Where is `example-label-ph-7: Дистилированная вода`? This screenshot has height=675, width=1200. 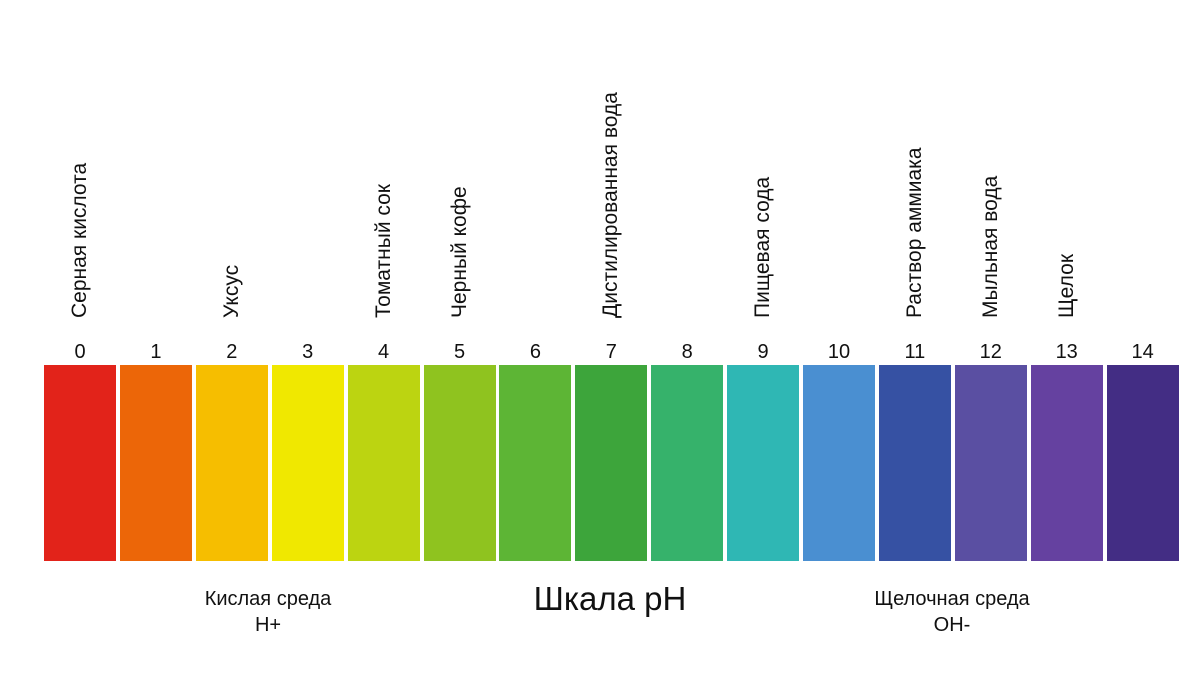 example-label-ph-7: Дистилированная вода is located at coordinates (611, 205).